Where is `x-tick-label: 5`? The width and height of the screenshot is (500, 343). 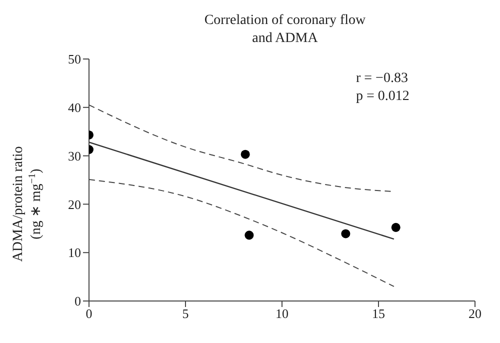 x-tick-label: 5 is located at coordinates (185, 314).